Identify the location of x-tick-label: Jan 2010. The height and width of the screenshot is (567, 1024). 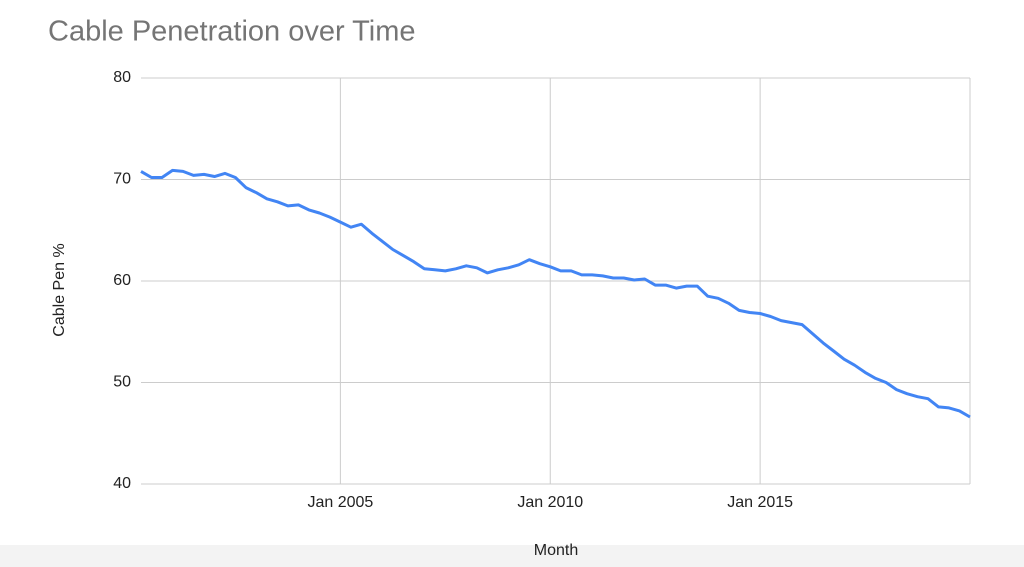
(550, 502).